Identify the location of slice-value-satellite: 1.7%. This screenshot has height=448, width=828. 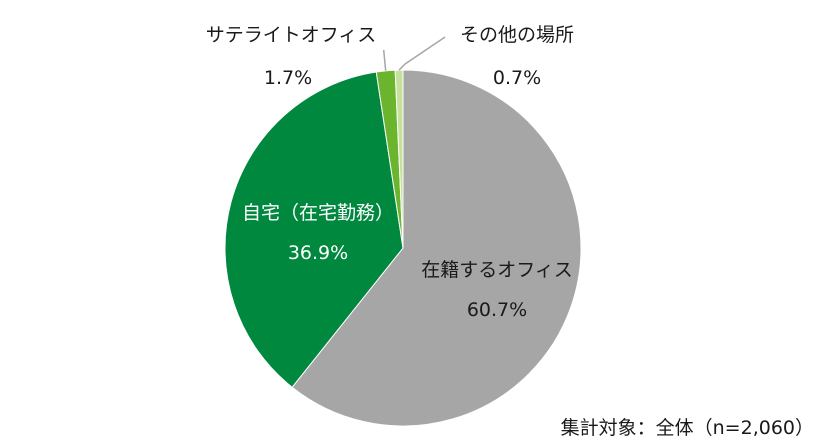
(288, 78).